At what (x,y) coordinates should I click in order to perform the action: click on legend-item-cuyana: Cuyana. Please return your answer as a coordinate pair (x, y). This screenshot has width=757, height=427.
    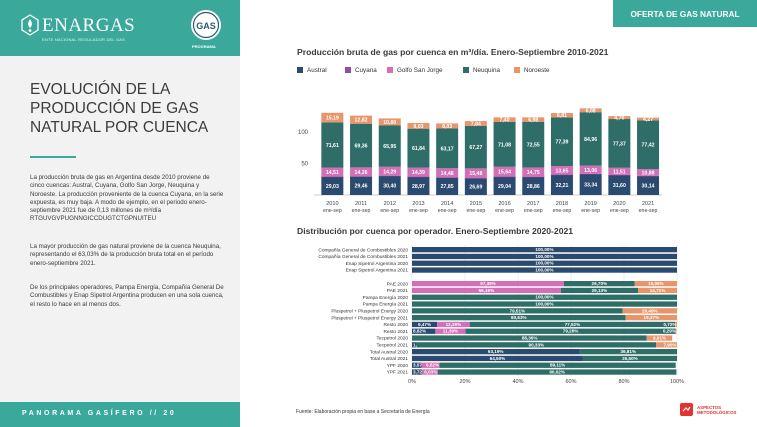
    Looking at the image, I should click on (361, 70).